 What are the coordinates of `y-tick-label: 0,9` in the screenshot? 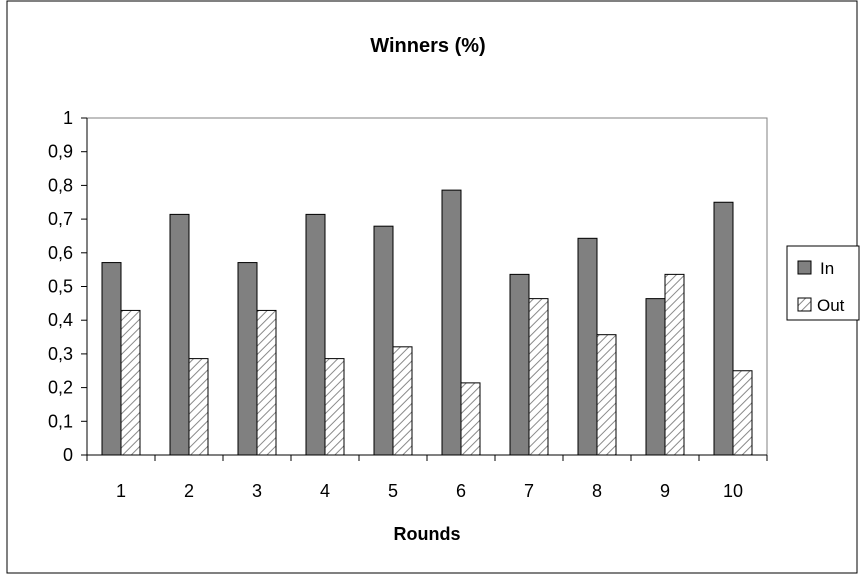 It's located at (60, 152).